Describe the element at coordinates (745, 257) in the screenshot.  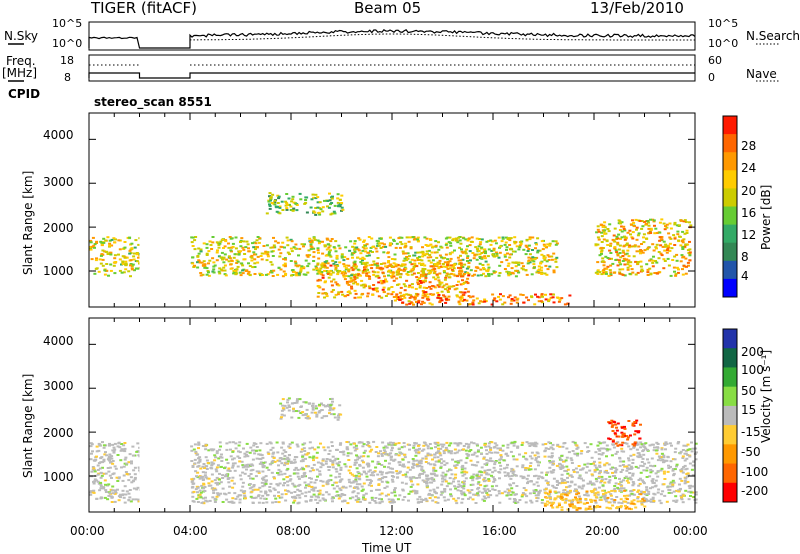
I see `power-cbar-tick-8: 8` at that location.